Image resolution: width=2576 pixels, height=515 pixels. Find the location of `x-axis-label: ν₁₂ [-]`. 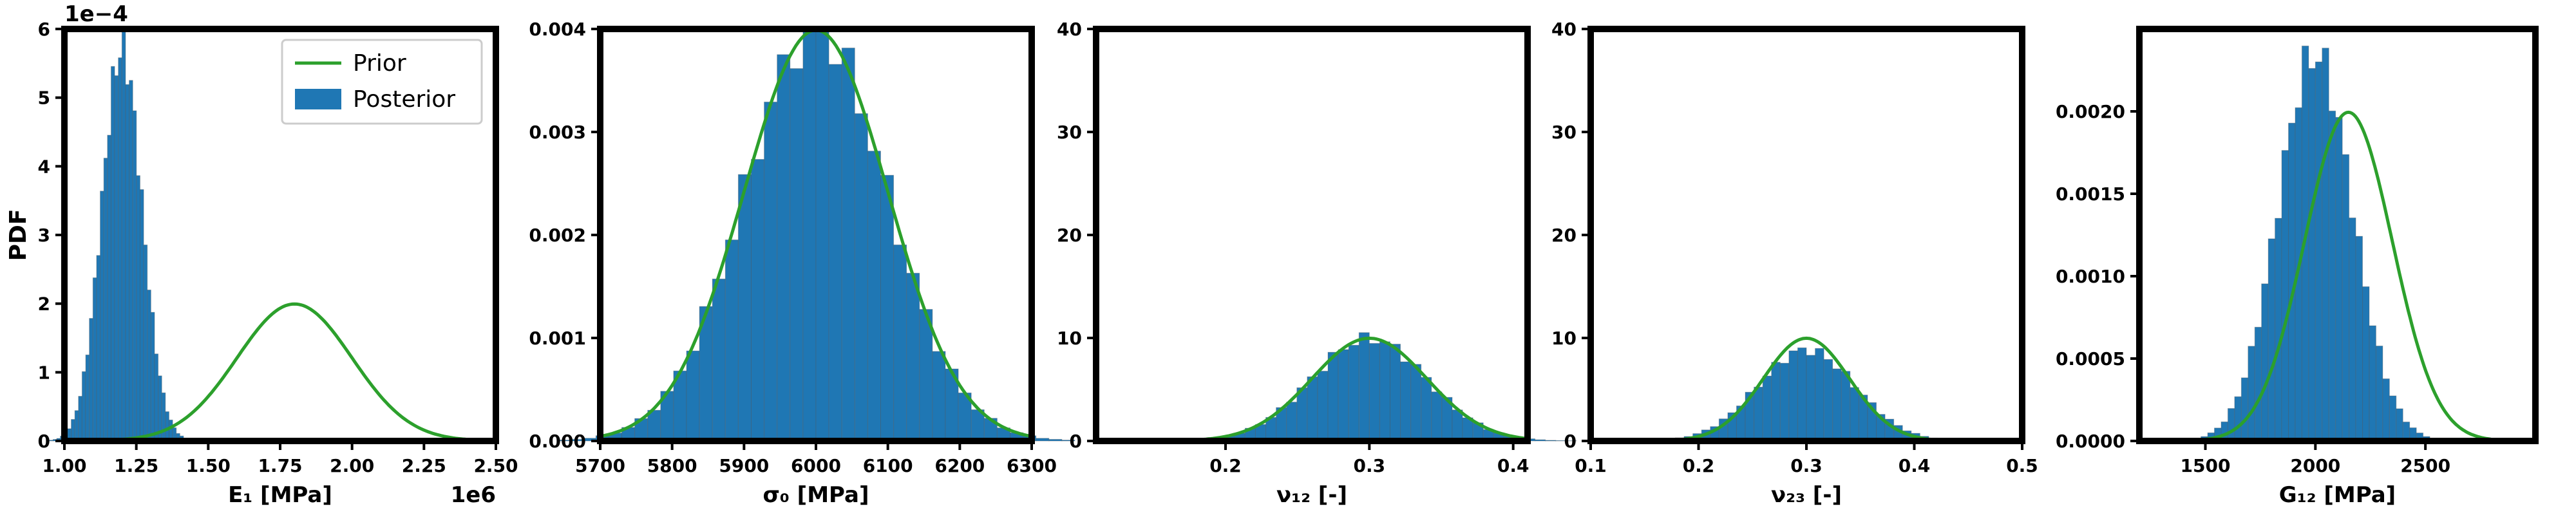

x-axis-label: ν₁₂ [-] is located at coordinates (1311, 495).